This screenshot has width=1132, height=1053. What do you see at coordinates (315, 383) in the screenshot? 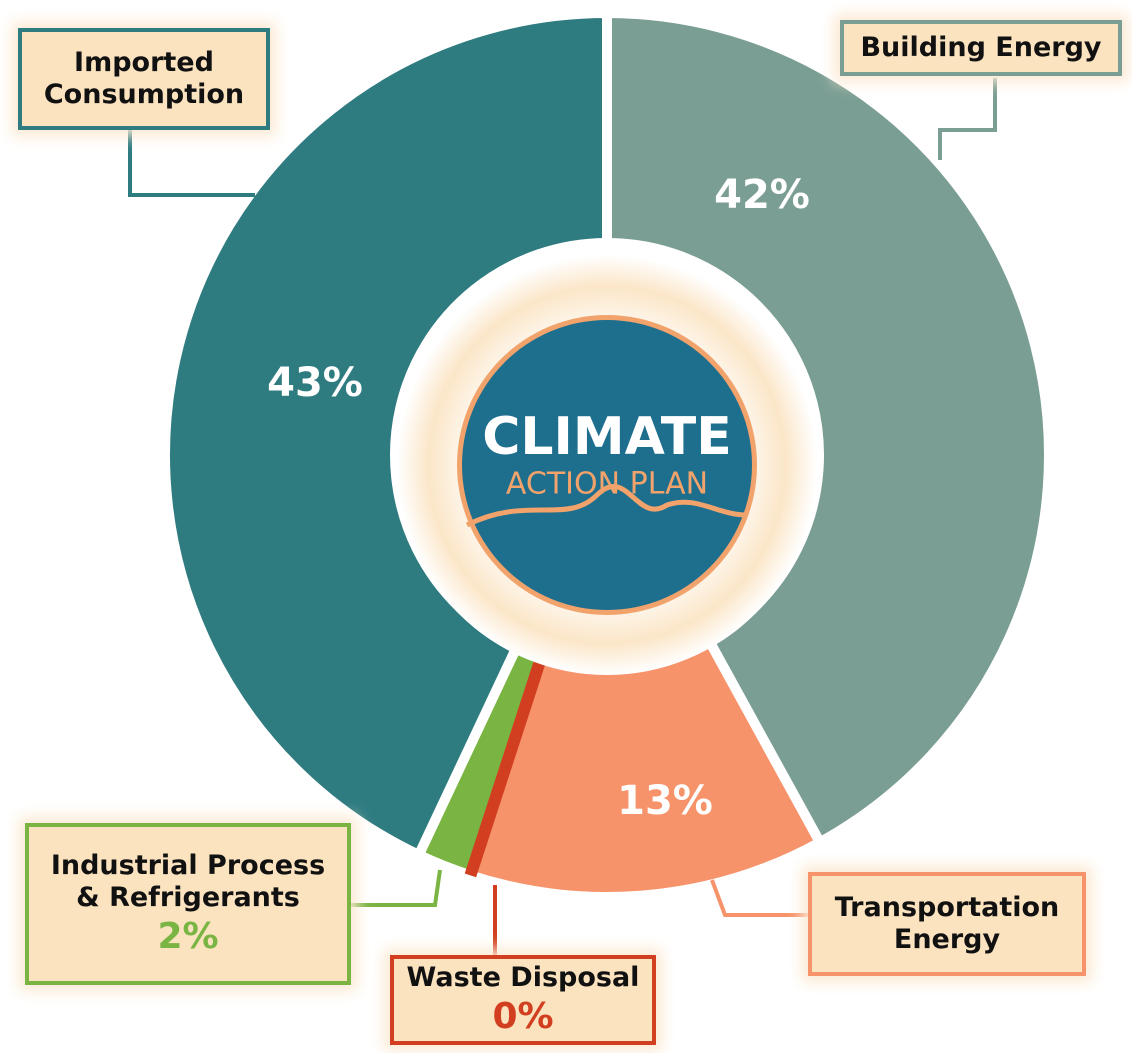
I see `value-label: 43%` at bounding box center [315, 383].